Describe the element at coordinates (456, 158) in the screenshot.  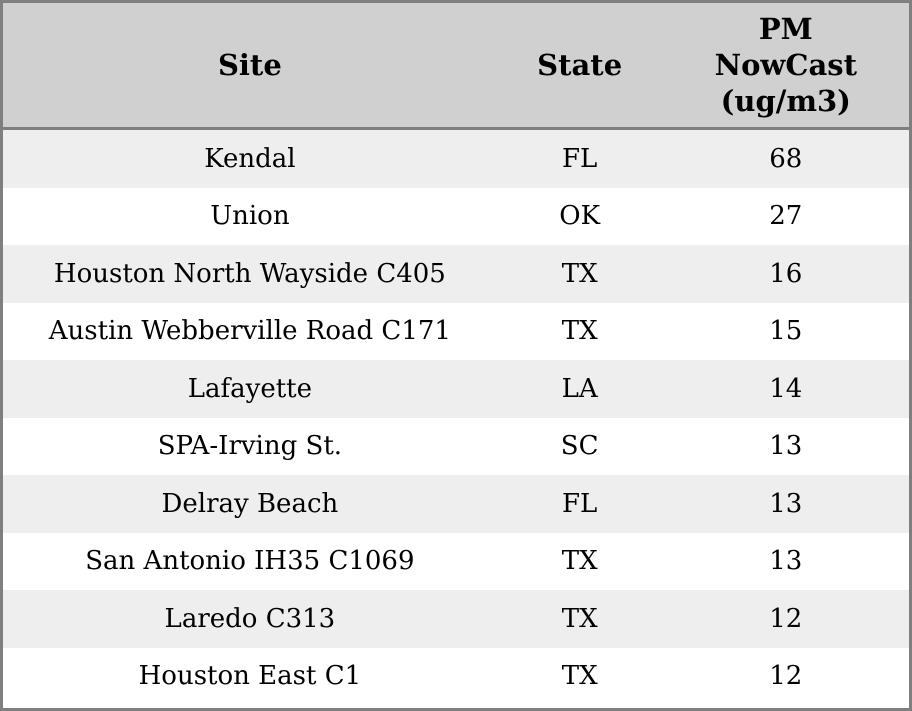
I see `table-row: Kendal FL 68` at that location.